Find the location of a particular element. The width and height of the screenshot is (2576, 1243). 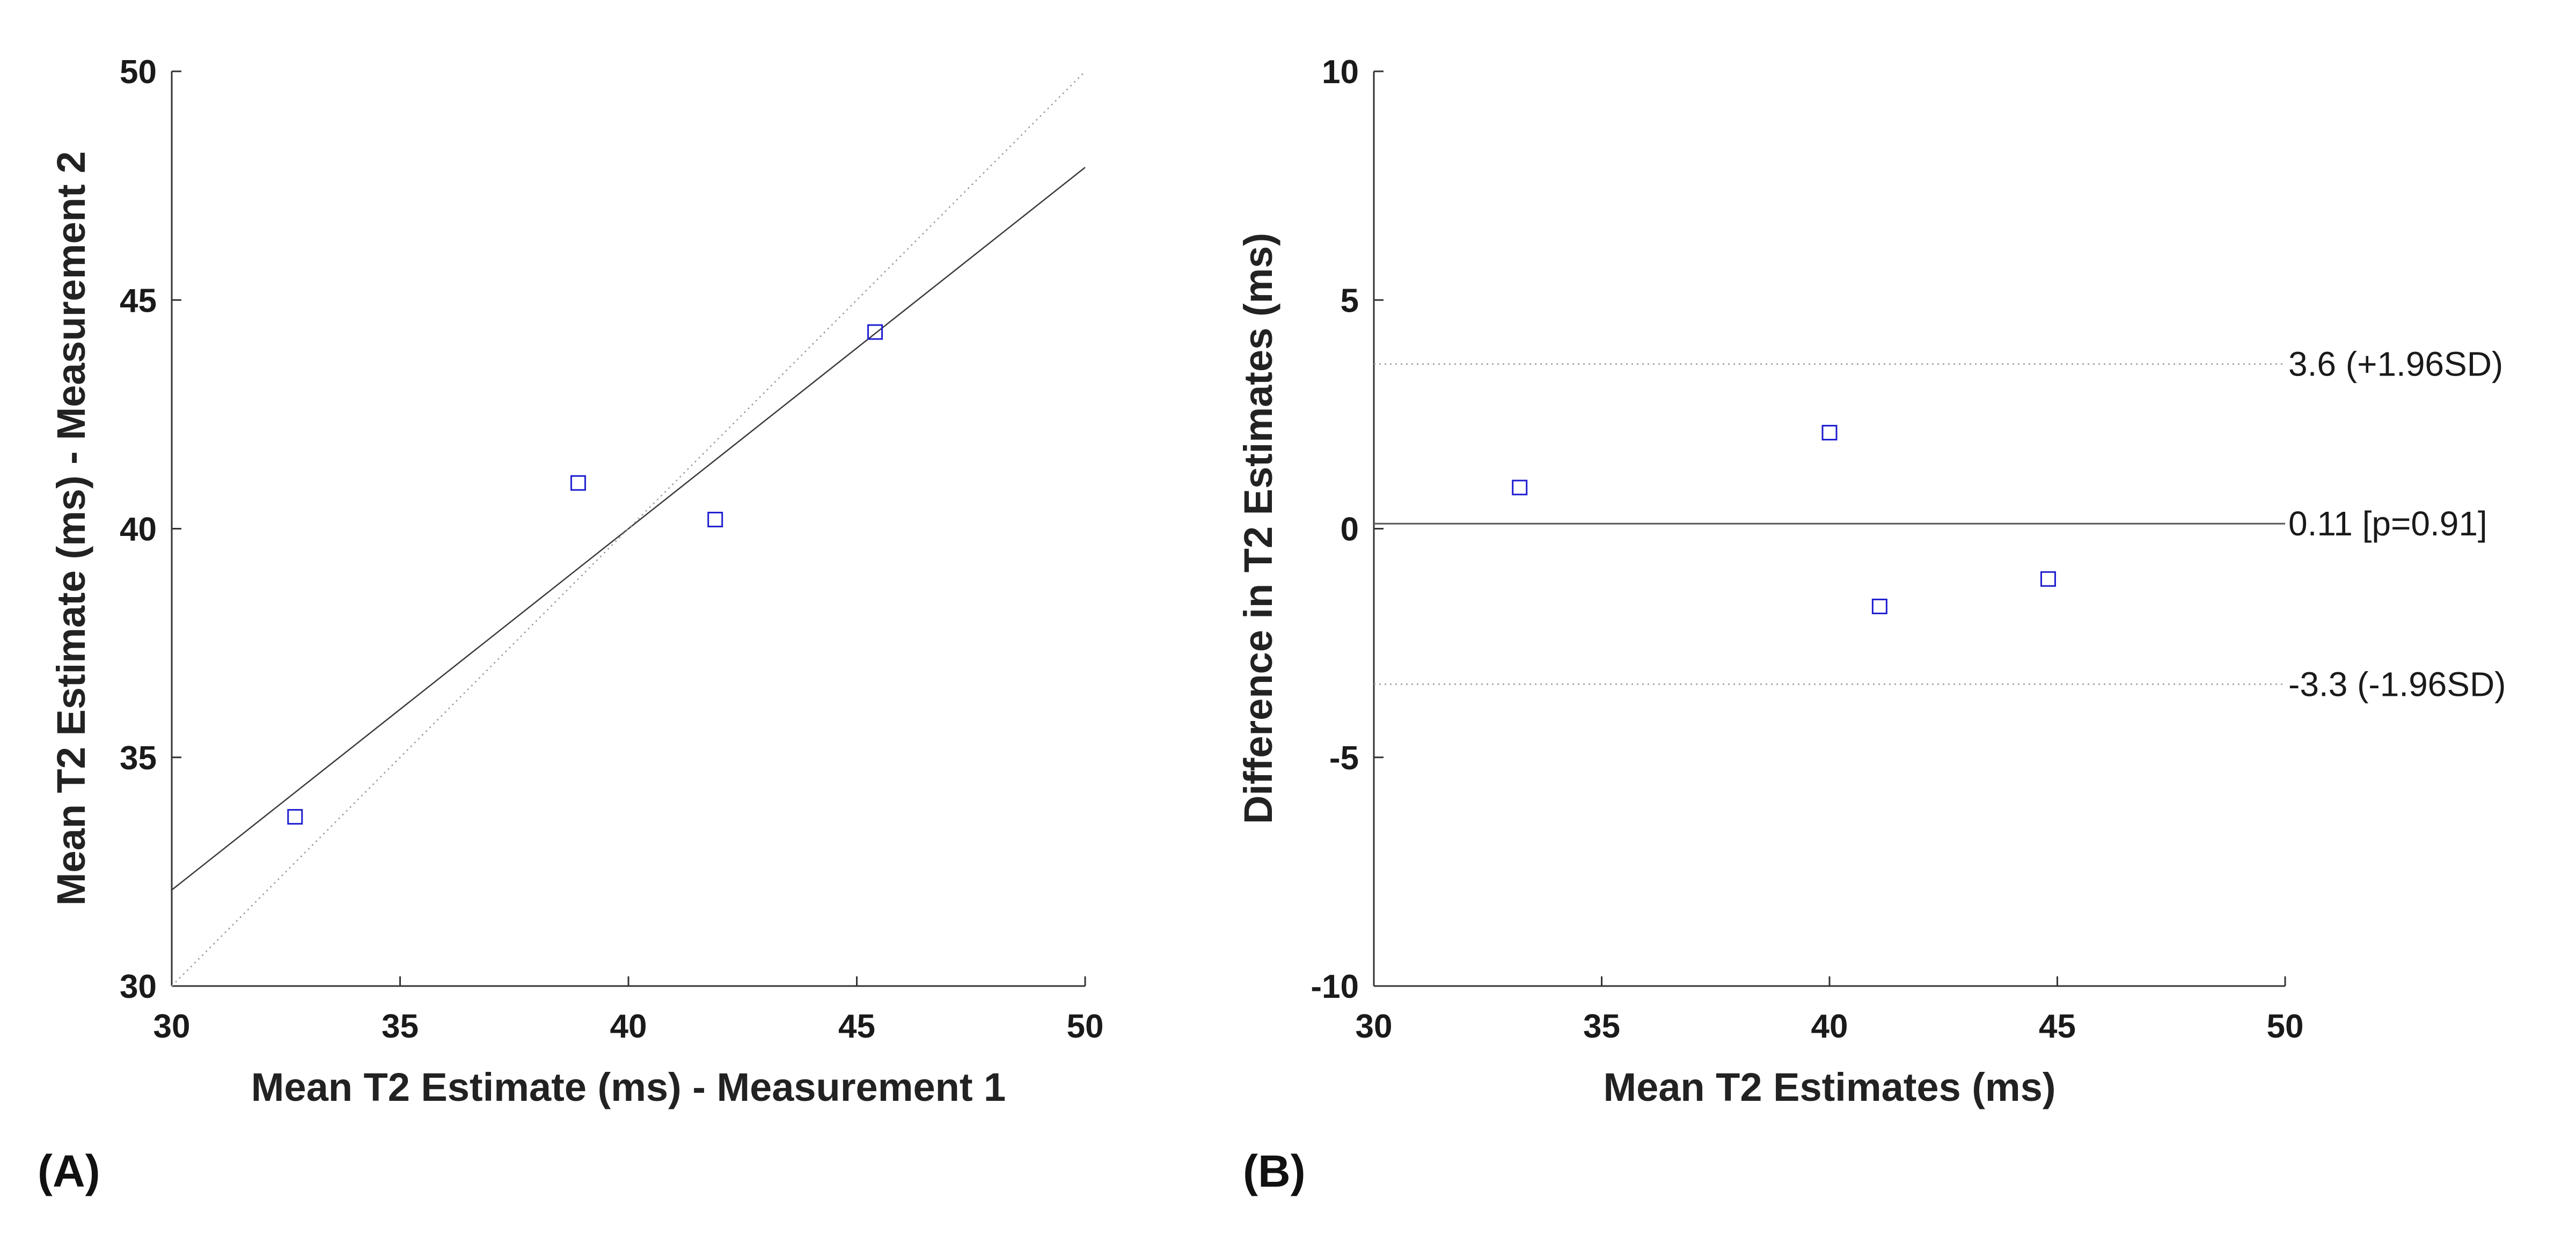

y-tick-label: -5 is located at coordinates (1344, 758).